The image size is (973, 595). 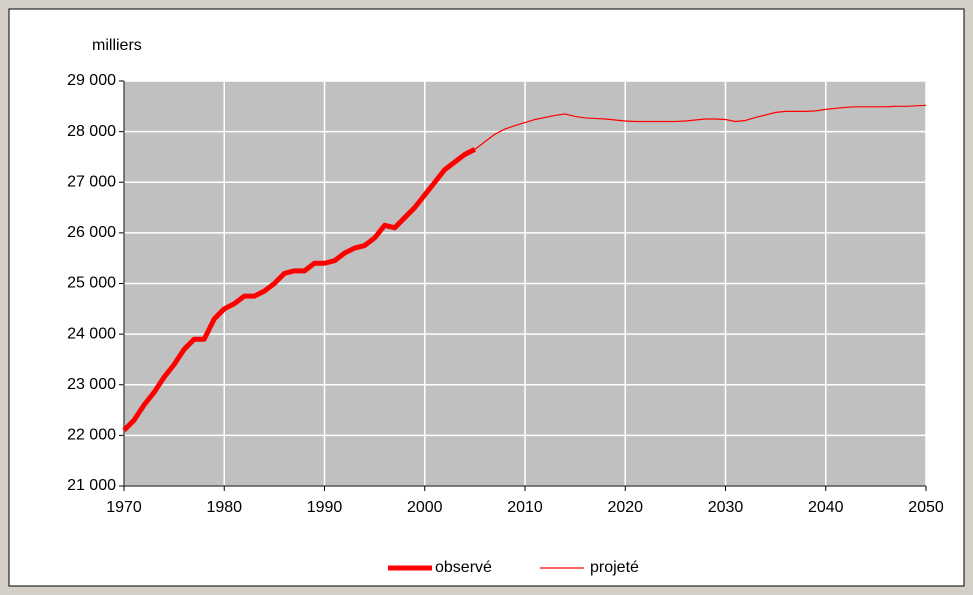 What do you see at coordinates (425, 507) in the screenshot?
I see `x-tick-label: 2000` at bounding box center [425, 507].